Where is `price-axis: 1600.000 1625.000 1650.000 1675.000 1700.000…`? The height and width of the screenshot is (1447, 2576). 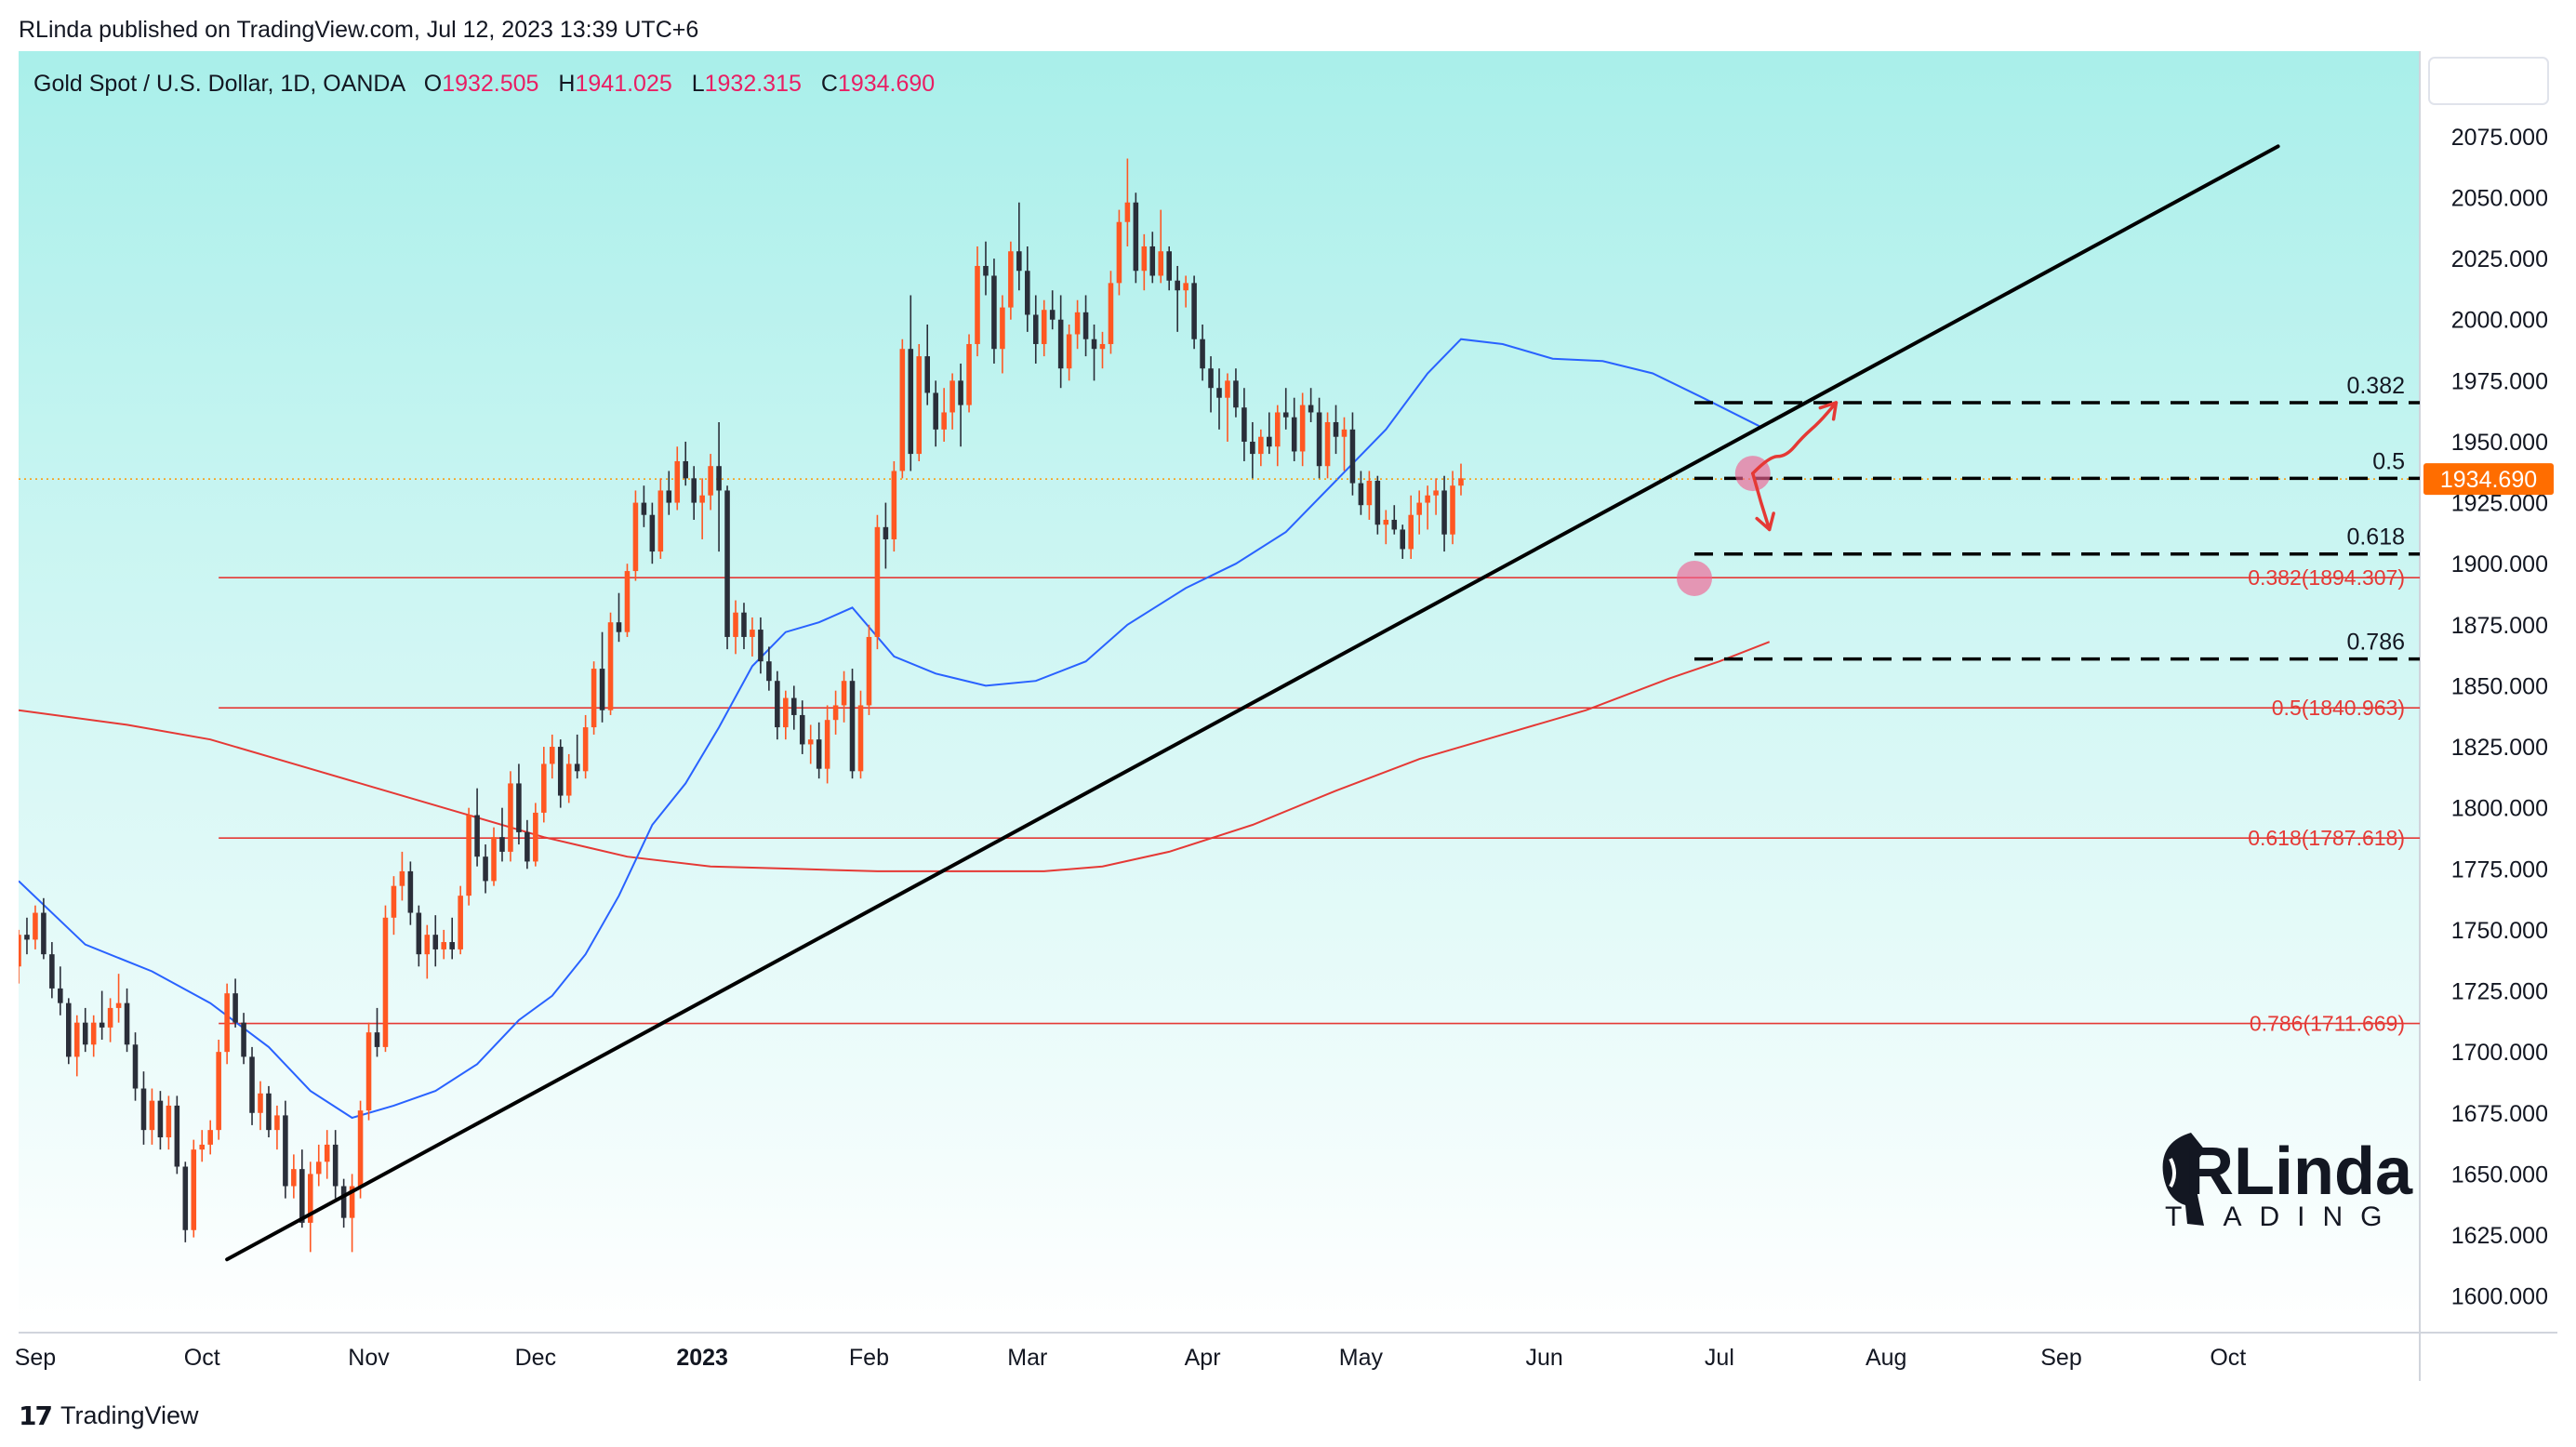 price-axis: 1600.000 1625.000 1650.000 1675.000 1700.000… is located at coordinates (2499, 717).